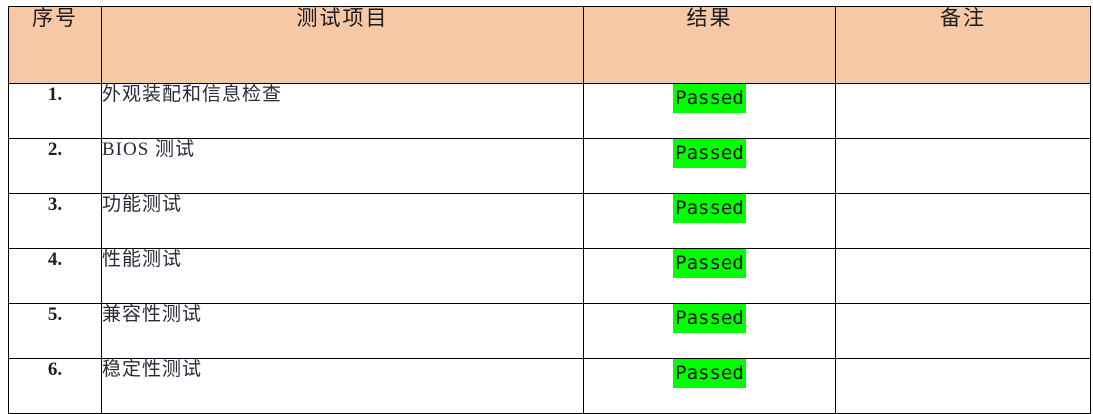 The image size is (1093, 414). What do you see at coordinates (55, 386) in the screenshot?
I see `cell-row-number: 6.` at bounding box center [55, 386].